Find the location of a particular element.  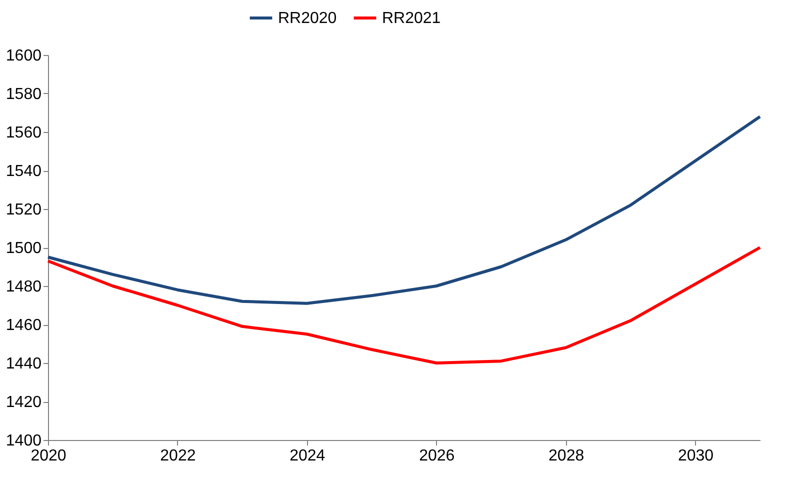

y-tick-label: 1500 is located at coordinates (24, 248).